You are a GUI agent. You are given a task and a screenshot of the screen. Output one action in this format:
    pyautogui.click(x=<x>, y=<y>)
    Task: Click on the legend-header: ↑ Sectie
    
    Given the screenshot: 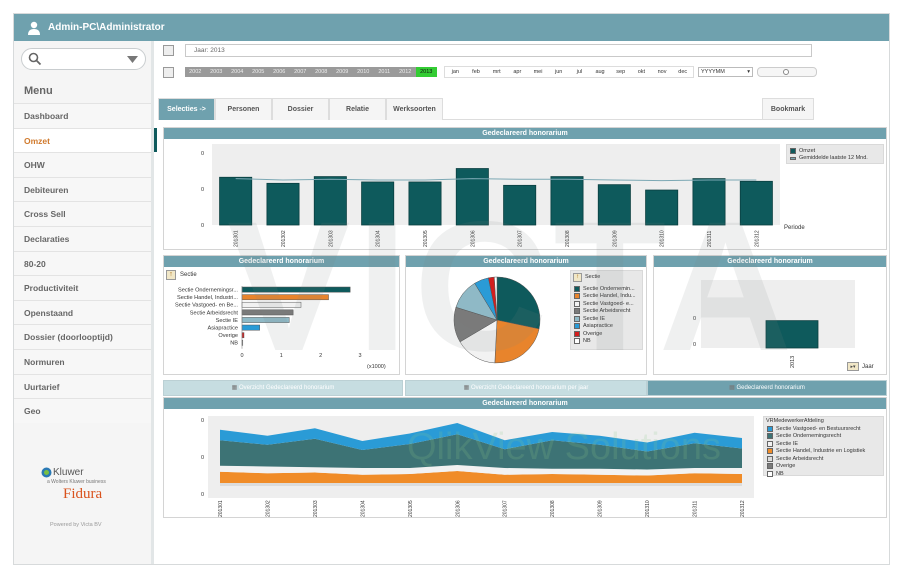 What is the action you would take?
    pyautogui.click(x=607, y=277)
    